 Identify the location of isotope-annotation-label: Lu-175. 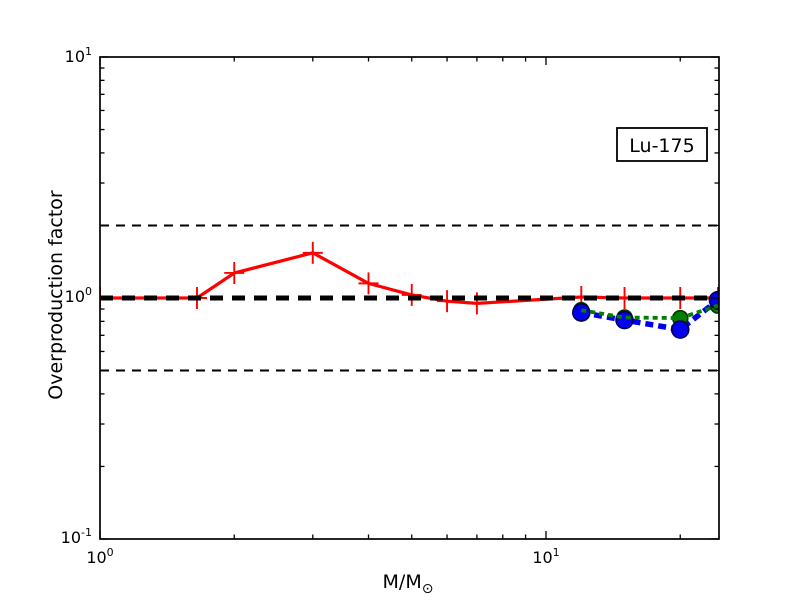
(661, 146).